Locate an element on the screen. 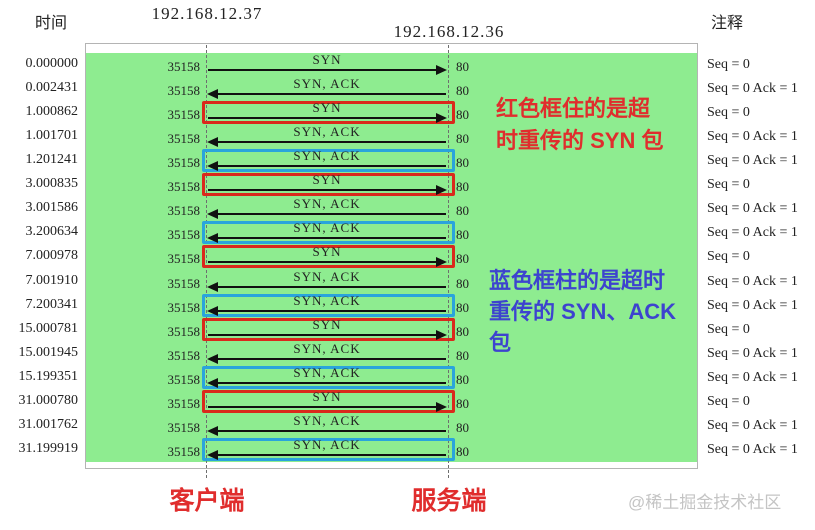  timestamp: 1.001701 is located at coordinates (52, 136).